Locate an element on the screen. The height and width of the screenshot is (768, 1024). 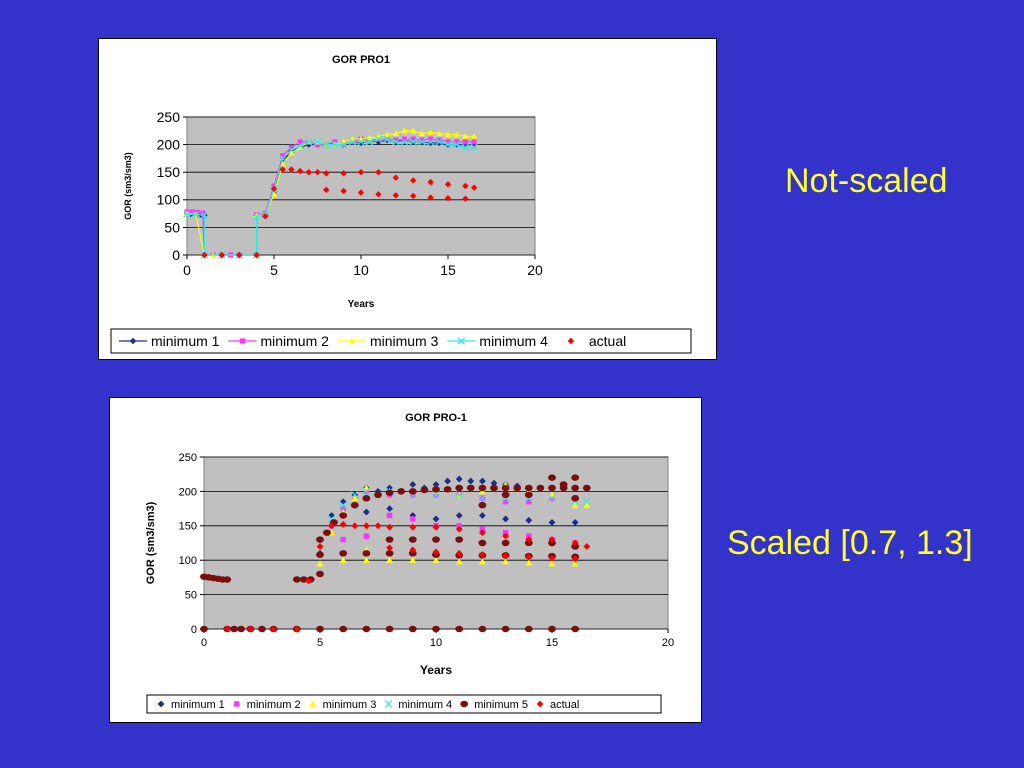
x-tick-label: 15 is located at coordinates (448, 270).